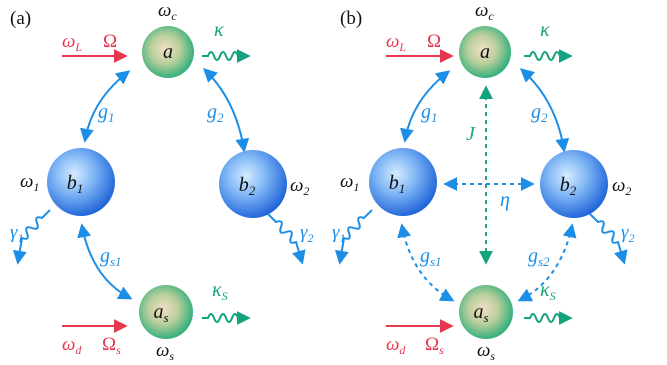 The image size is (667, 365). Describe the element at coordinates (20, 18) in the screenshot. I see `panel-a-tag: (a)` at that location.